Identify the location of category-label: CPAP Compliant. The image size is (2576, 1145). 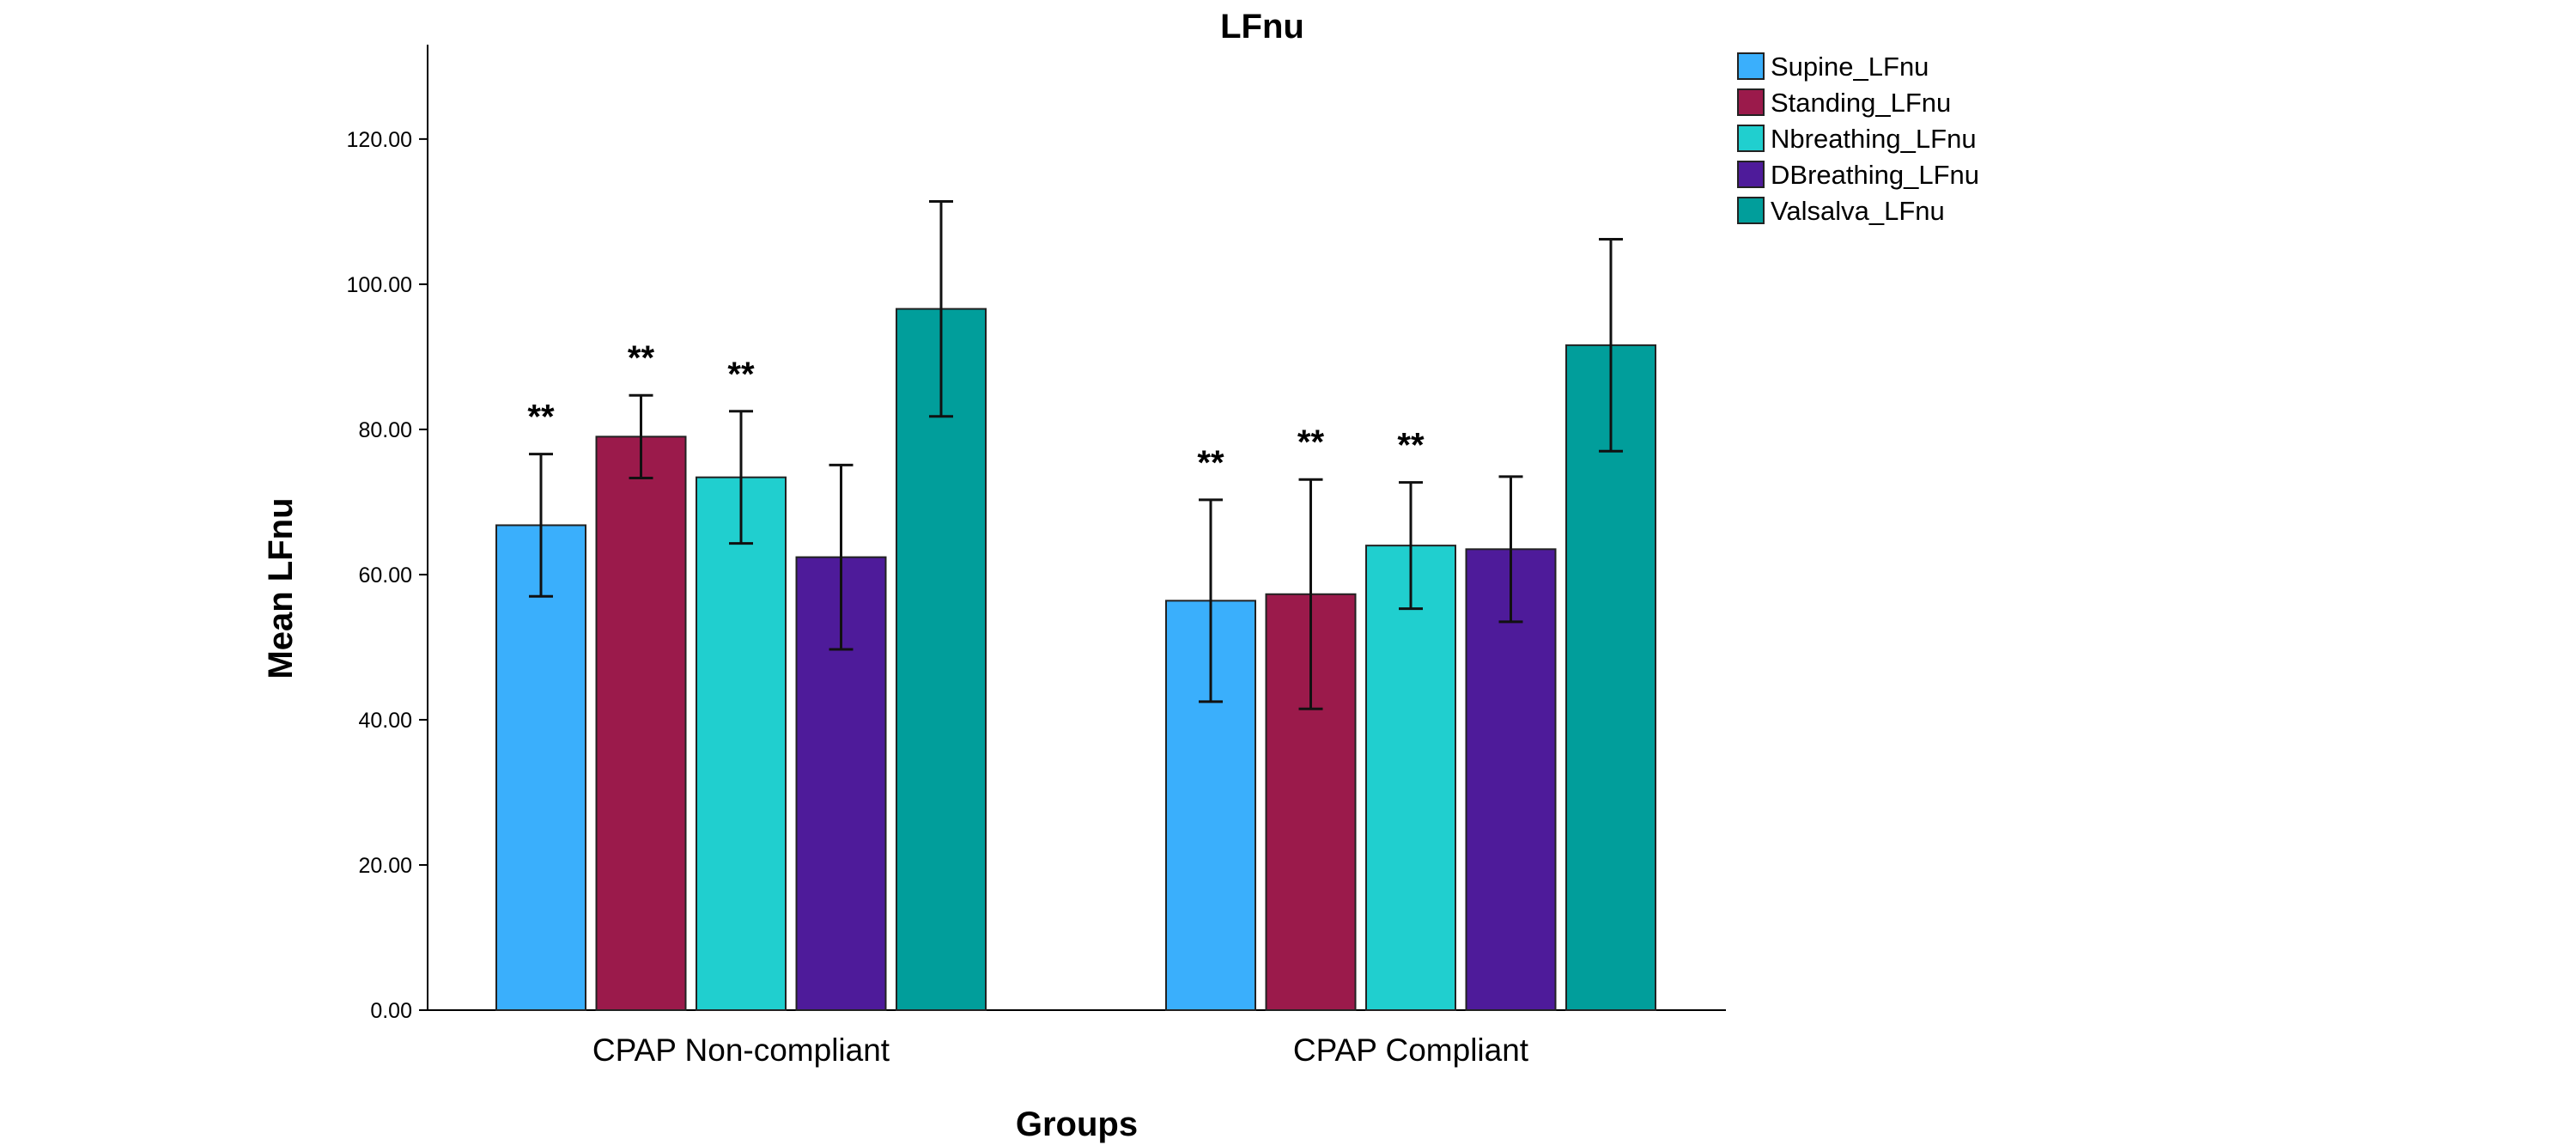
(1411, 1050).